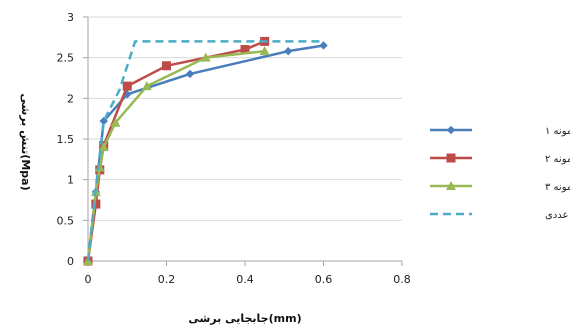  Describe the element at coordinates (25, 141) in the screenshot. I see `y-axis-title: (Mpa)تنش برشی` at that location.